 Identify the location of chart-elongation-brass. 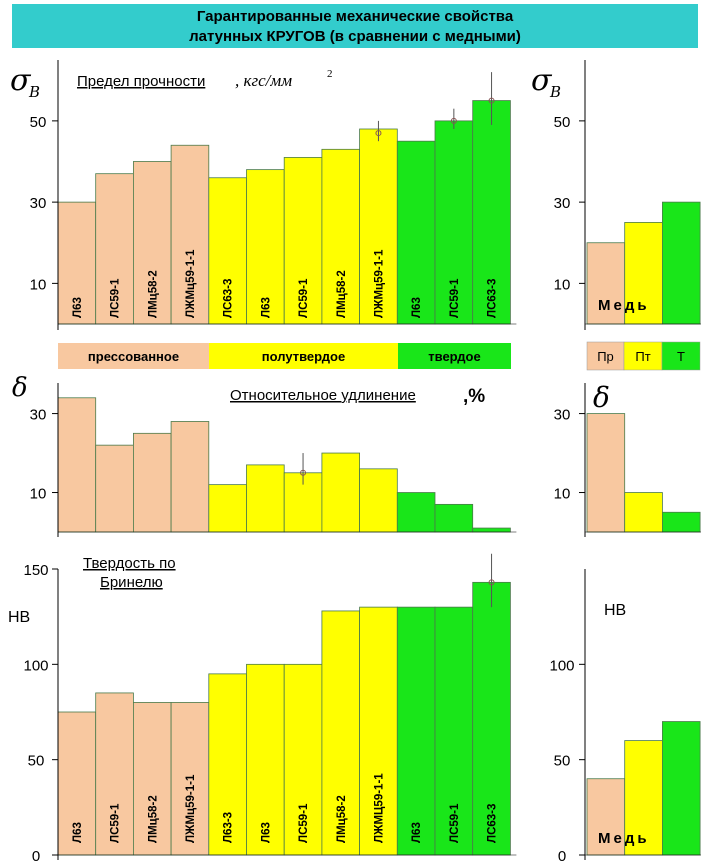
(284, 465).